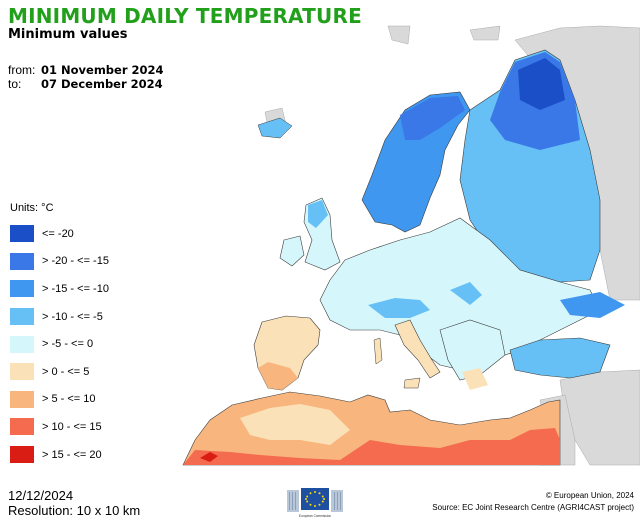 This screenshot has height=526, width=640. What do you see at coordinates (589, 495) in the screenshot?
I see `copyright-text: © European Union, 2024` at bounding box center [589, 495].